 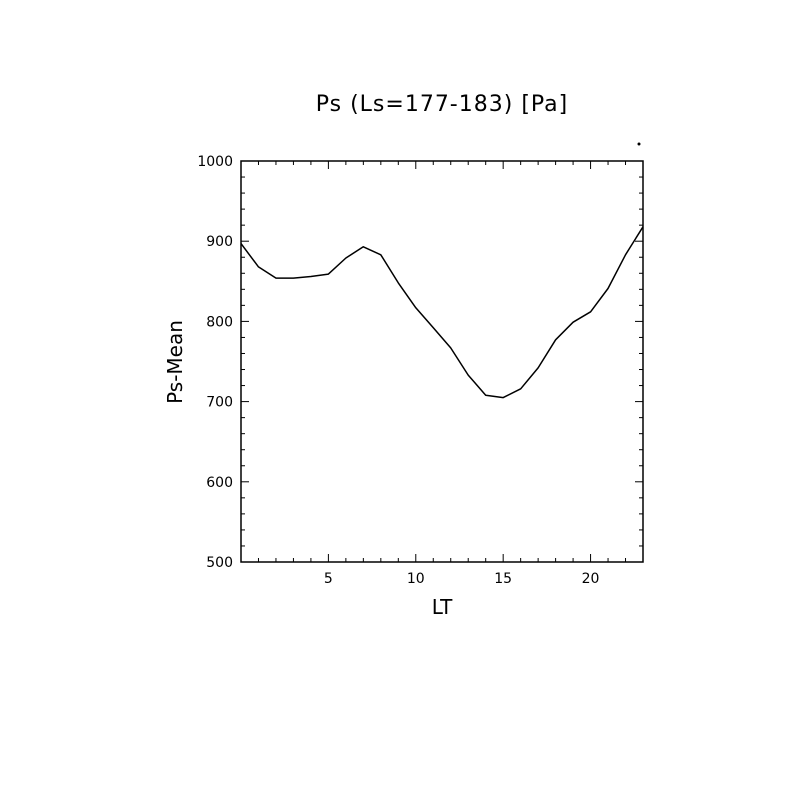 I want to click on x-axis-label: LT, so click(x=442, y=607).